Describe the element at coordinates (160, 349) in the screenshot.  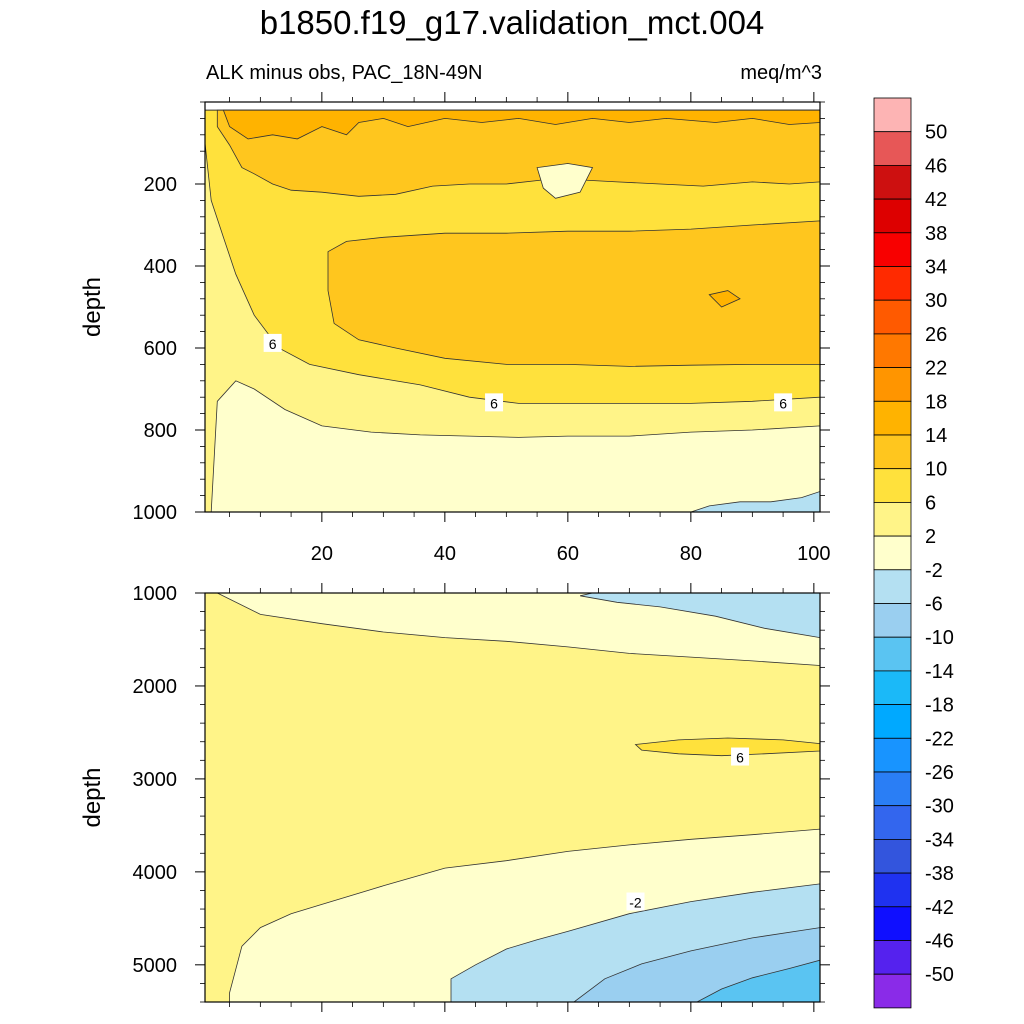
I see `y-tick-label: 600` at that location.